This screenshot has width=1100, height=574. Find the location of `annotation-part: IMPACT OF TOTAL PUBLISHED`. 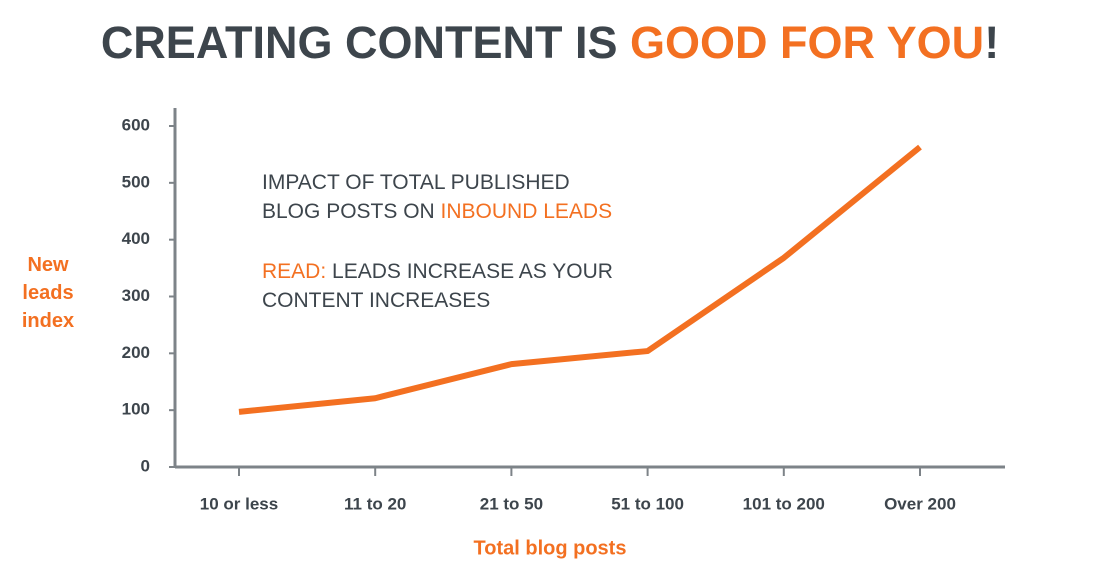

annotation-part: IMPACT OF TOTAL PUBLISHED is located at coordinates (416, 182).